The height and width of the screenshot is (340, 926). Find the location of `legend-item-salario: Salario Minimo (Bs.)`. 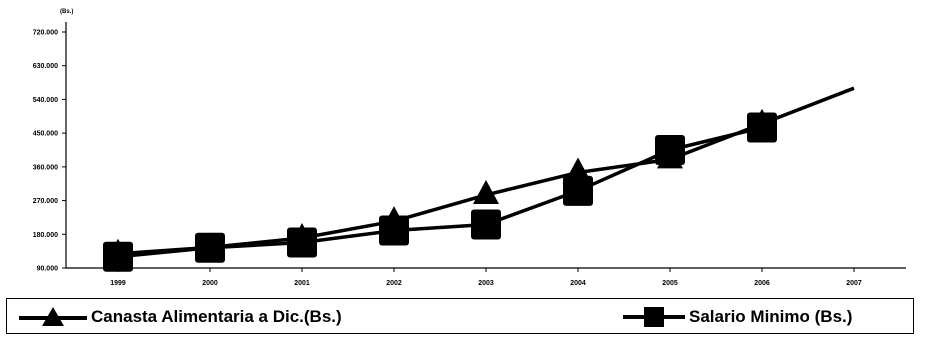

legend-item-salario: Salario Minimo (Bs.) is located at coordinates (736, 317).